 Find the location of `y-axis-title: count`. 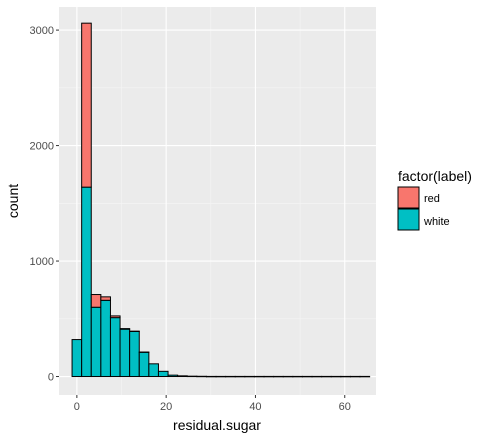

y-axis-title: count is located at coordinates (13, 201).